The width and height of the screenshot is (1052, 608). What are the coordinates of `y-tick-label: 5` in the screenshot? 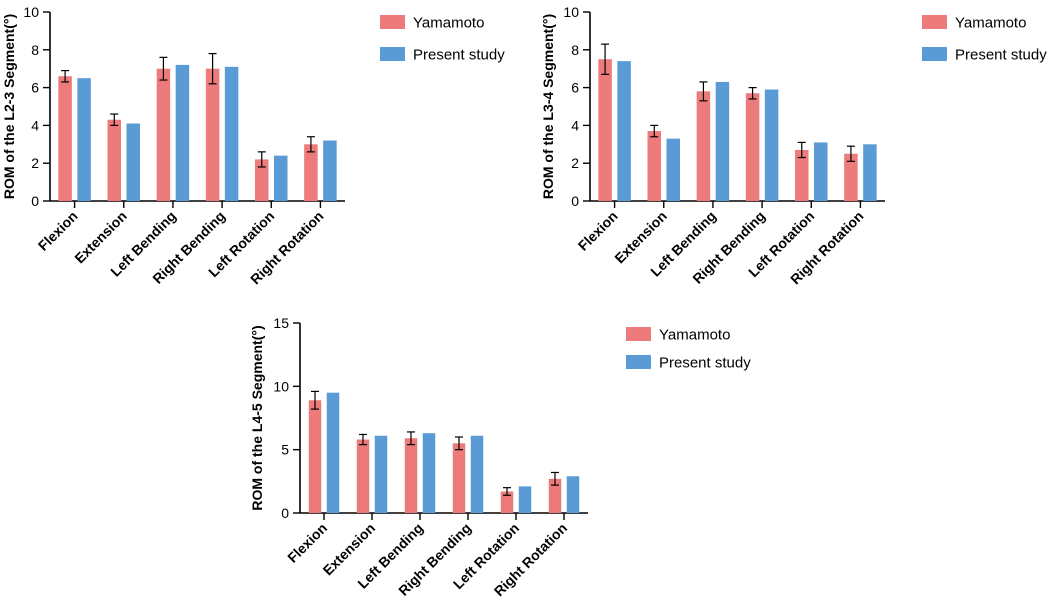 It's located at (285, 450).